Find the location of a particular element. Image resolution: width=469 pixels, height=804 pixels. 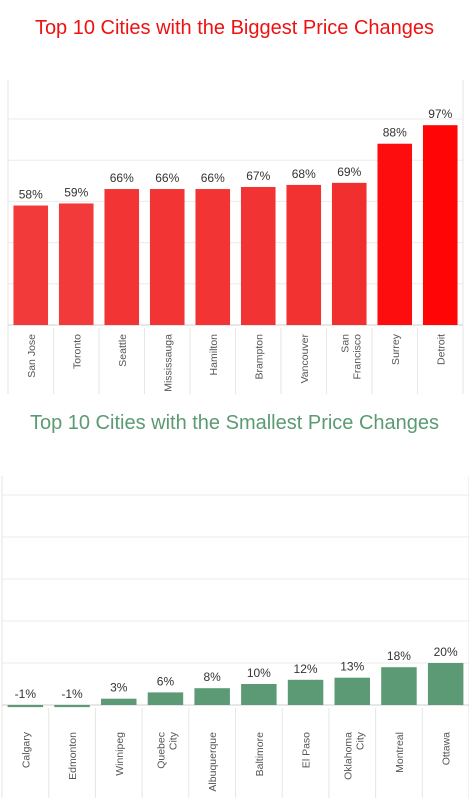

biggest-value-label: 68% is located at coordinates (304, 174).